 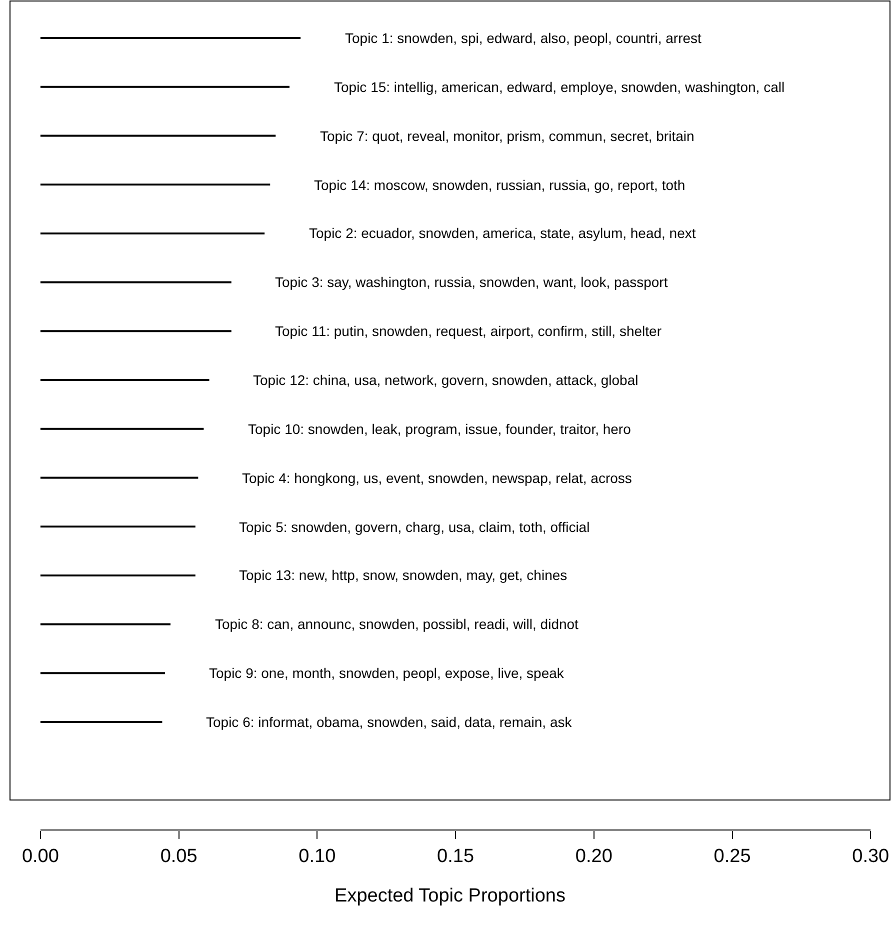 I want to click on y-tick-label: Topic 11: putin, snowden, request, airport, confirm, still, shelter, so click(x=468, y=331).